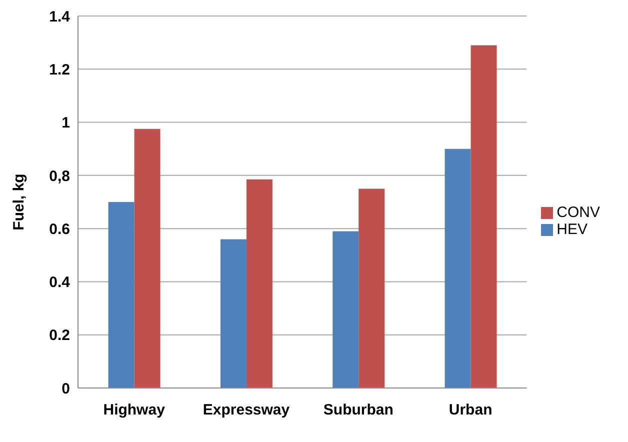 The image size is (628, 442). I want to click on y-axis-title: Fuel, kg, so click(19, 202).